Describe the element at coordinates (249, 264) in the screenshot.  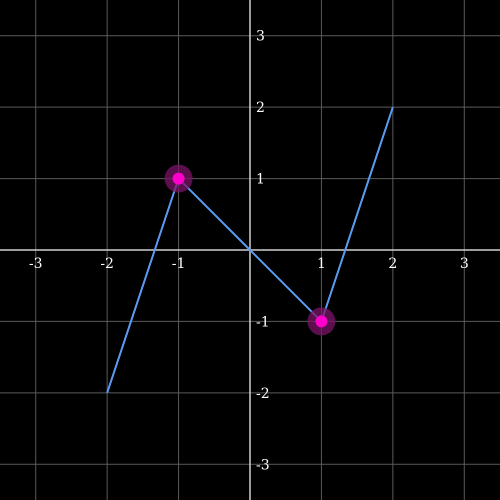
I see `x-tick-labels: -3 -2 -1 1 2 3` at that location.